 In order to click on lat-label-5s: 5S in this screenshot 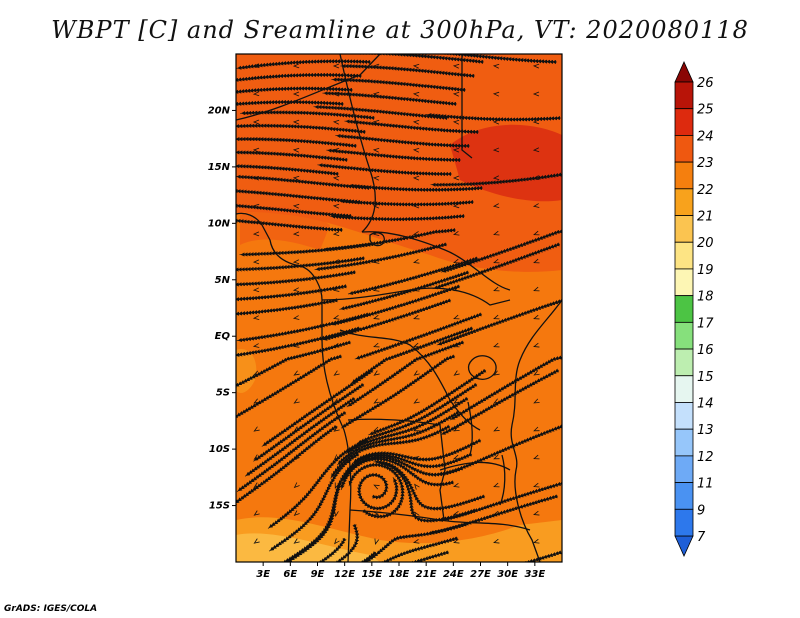, I will do `click(223, 393)`.